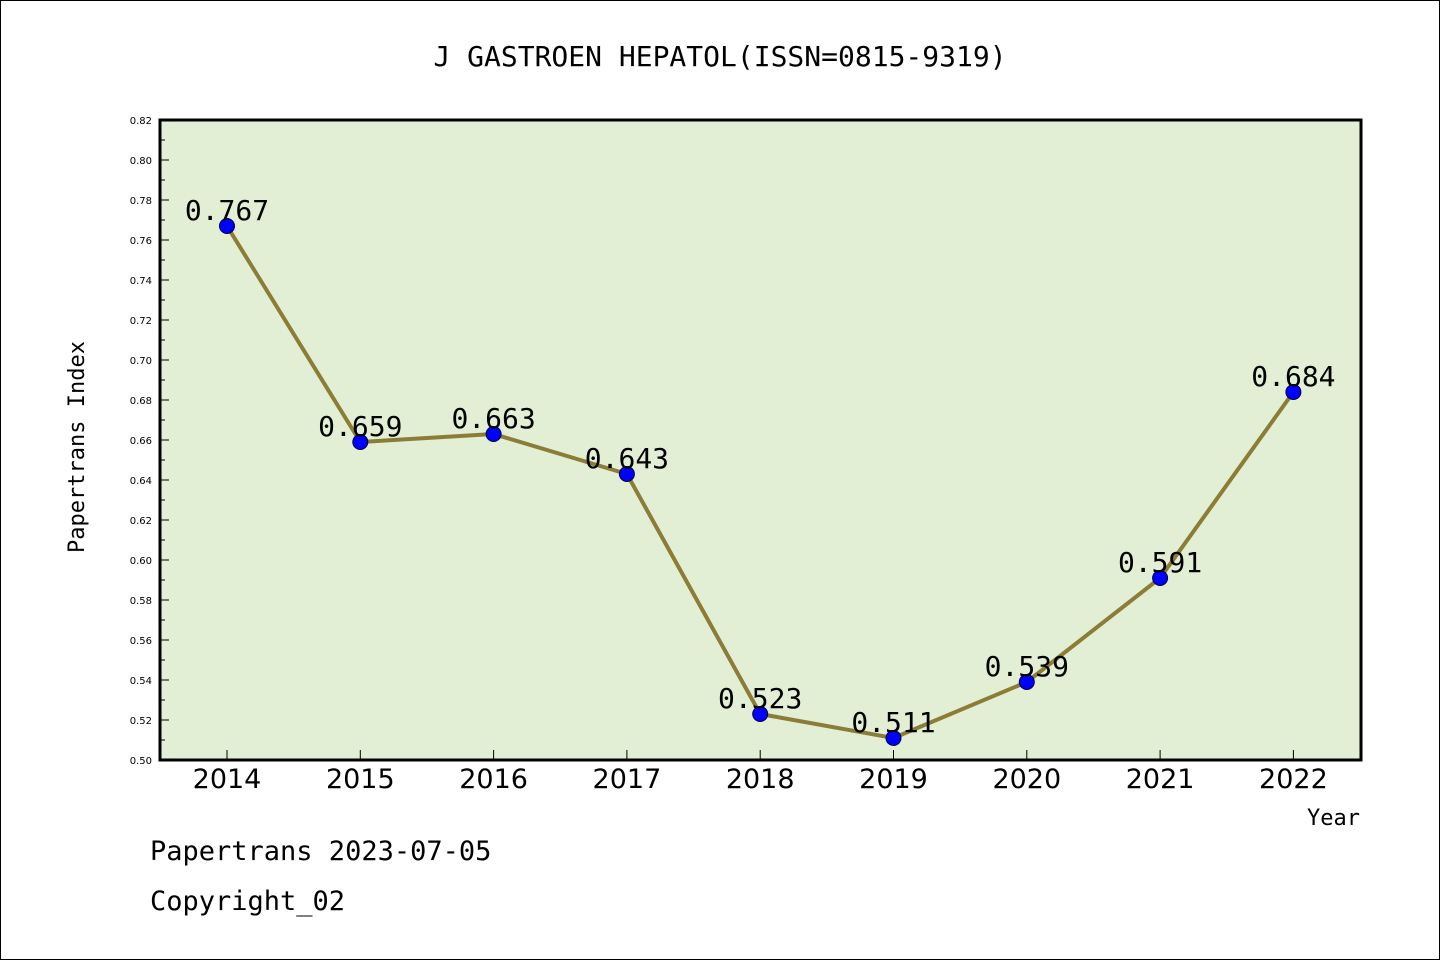 The width and height of the screenshot is (1440, 960). Describe the element at coordinates (1027, 666) in the screenshot. I see `data-label: 0.539` at that location.